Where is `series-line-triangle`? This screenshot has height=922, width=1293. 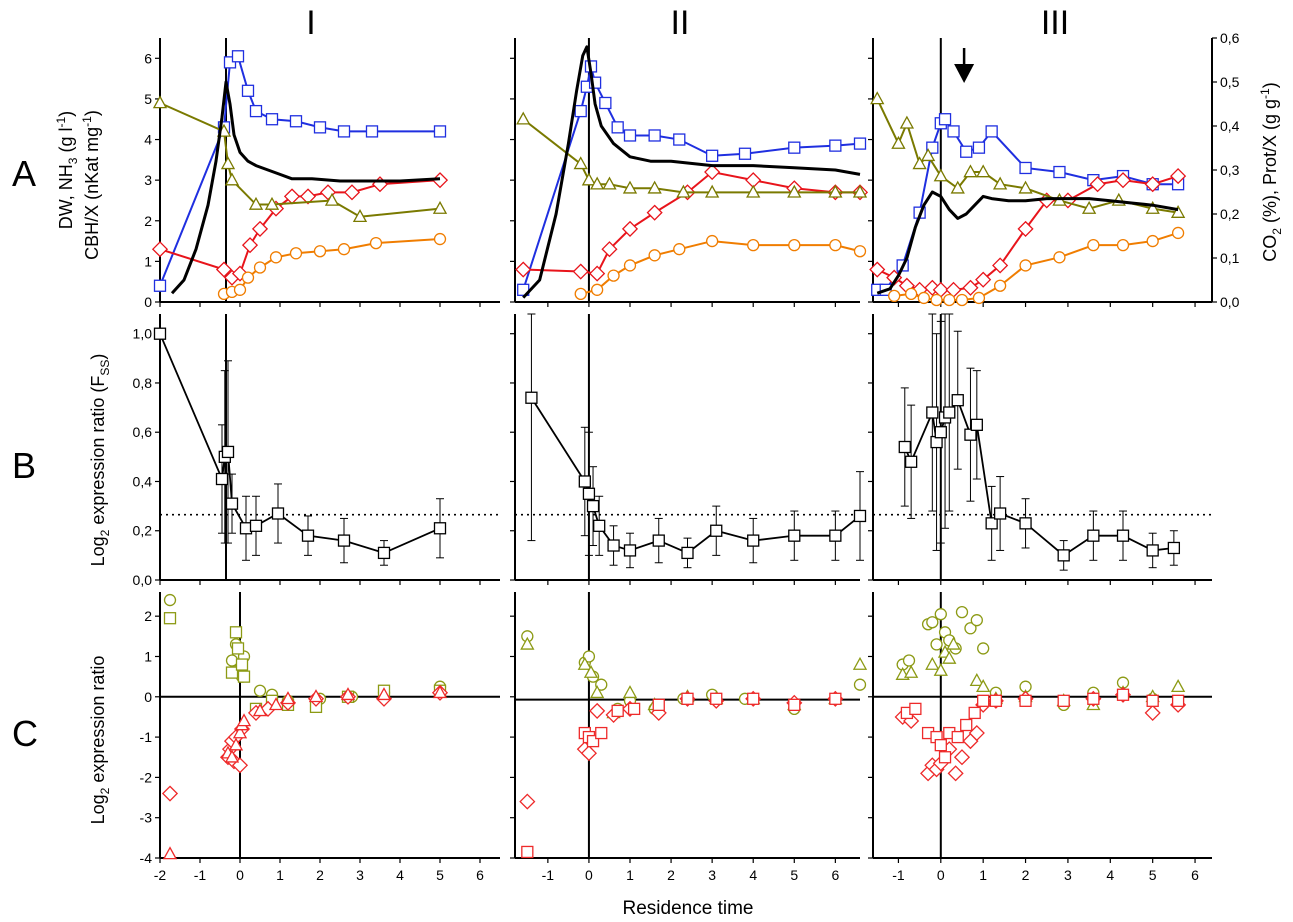 series-line-triangle is located at coordinates (1027, 156).